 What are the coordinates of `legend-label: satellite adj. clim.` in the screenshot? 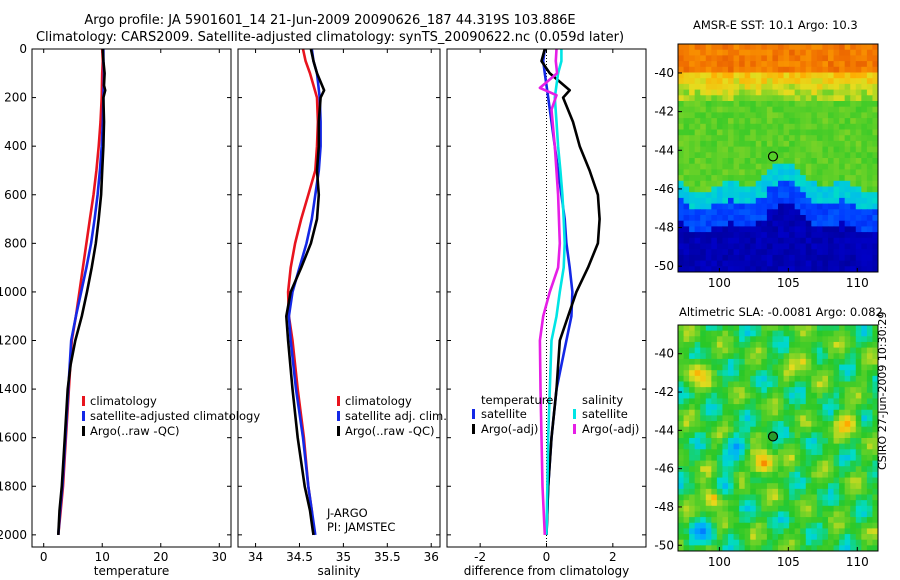 It's located at (396, 416).